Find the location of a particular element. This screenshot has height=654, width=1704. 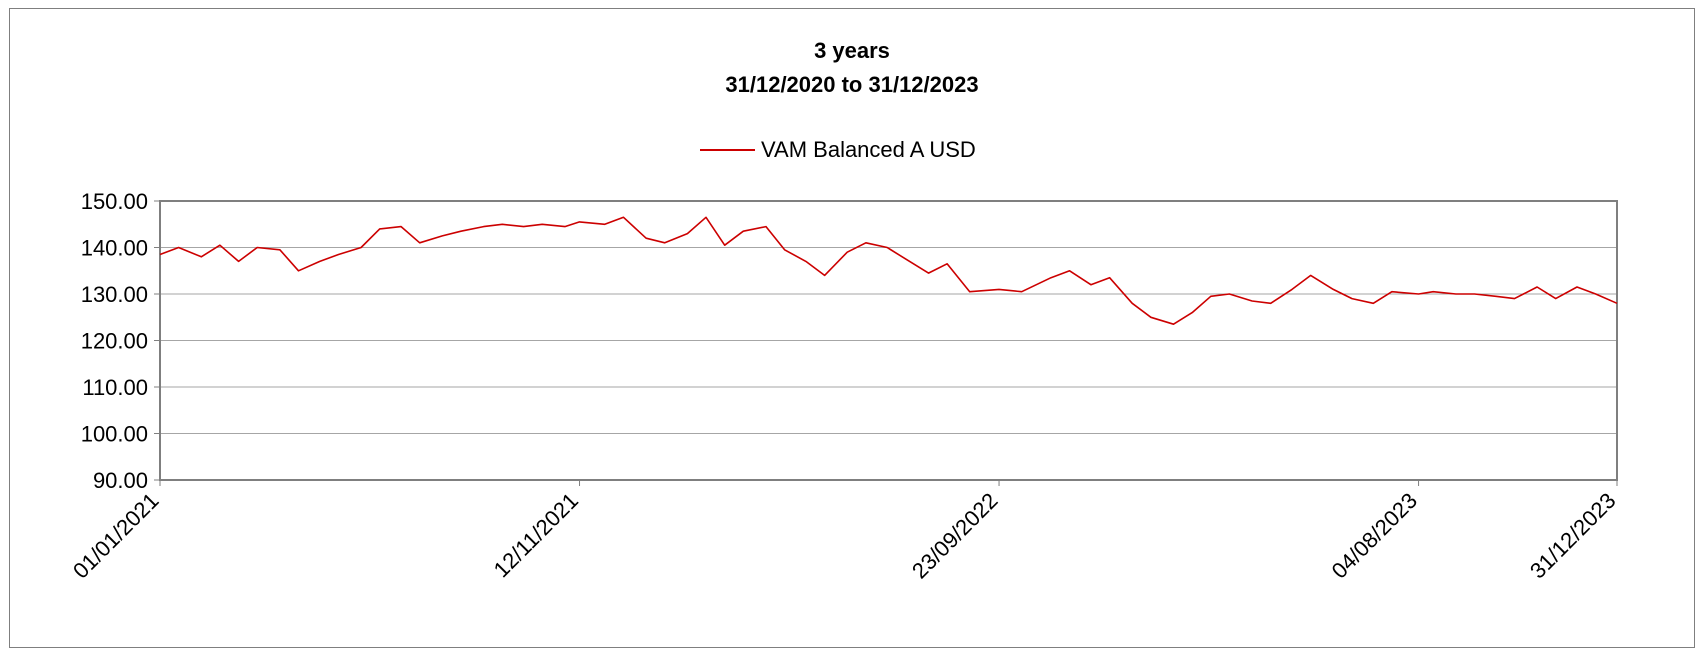

y-tick-label: 140.00 is located at coordinates (114, 248).